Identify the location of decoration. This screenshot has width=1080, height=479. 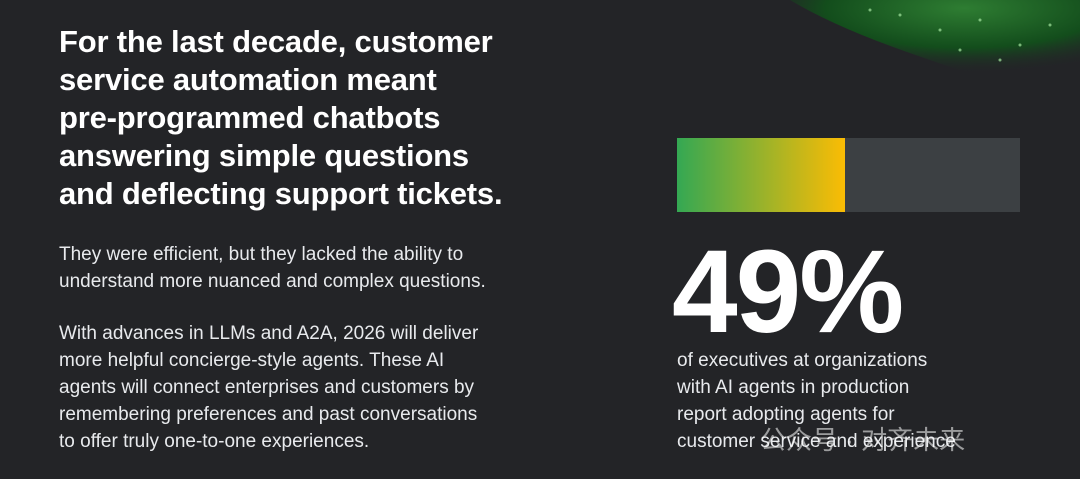
(935, 41).